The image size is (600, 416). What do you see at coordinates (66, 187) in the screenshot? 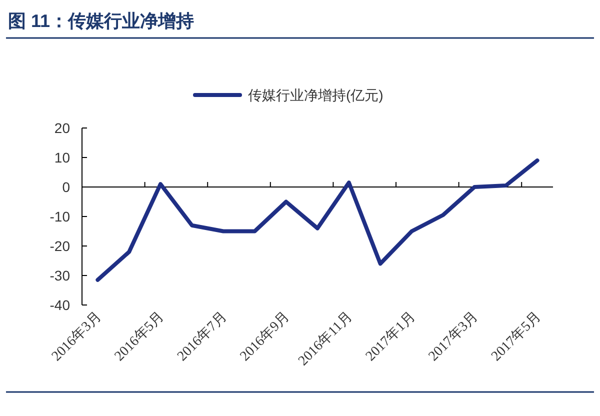
I see `y-tick-label: 0` at bounding box center [66, 187].